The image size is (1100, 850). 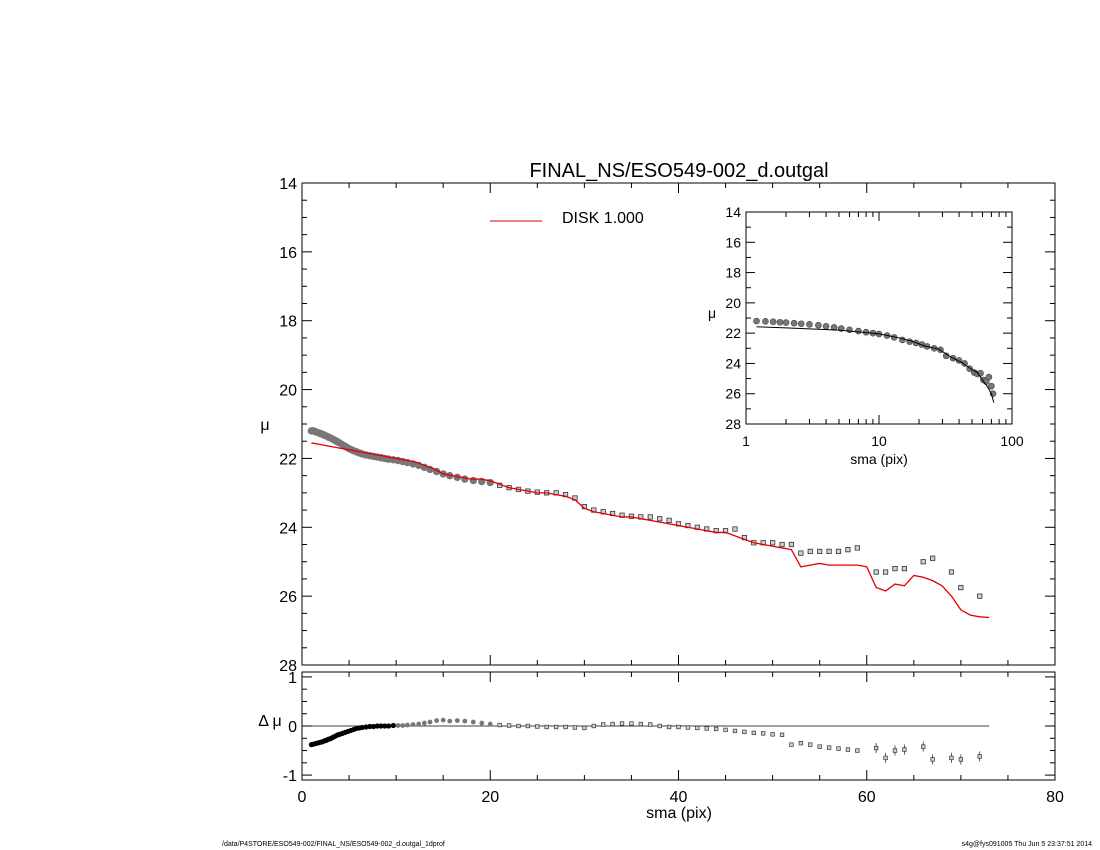 I want to click on residual-panel: 10-10 20 40 60 80 Δ μ sma (pix), so click(x=661, y=746).